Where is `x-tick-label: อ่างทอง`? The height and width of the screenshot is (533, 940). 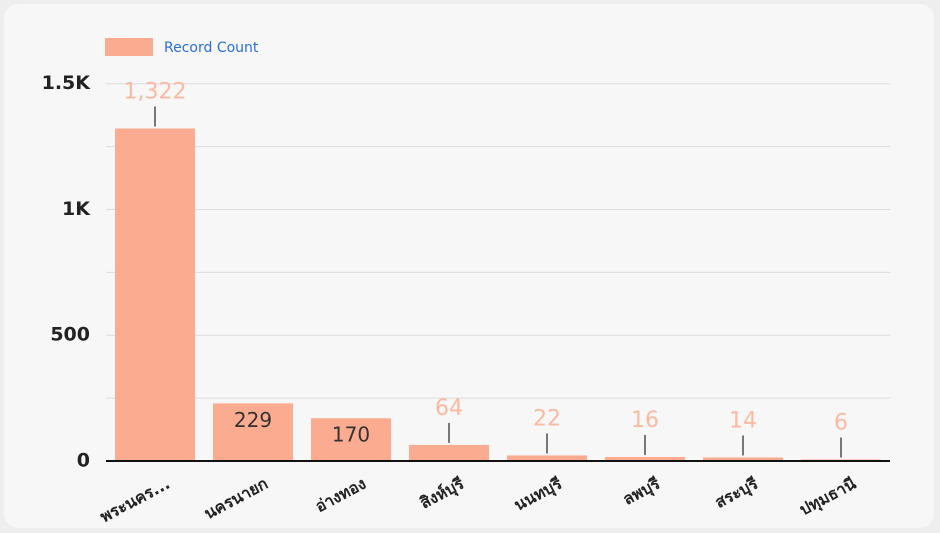 x-tick-label: อ่างทอง is located at coordinates (340, 495).